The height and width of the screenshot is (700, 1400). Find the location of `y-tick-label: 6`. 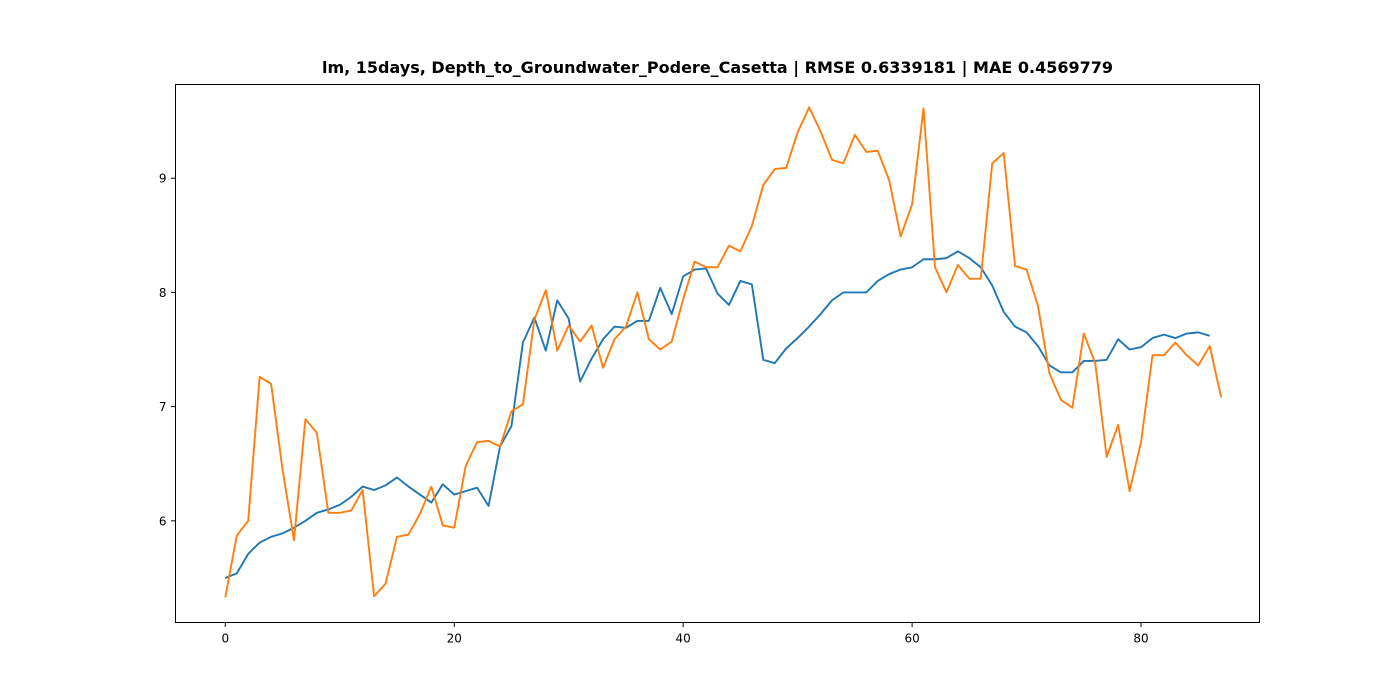

y-tick-label: 6 is located at coordinates (163, 521).